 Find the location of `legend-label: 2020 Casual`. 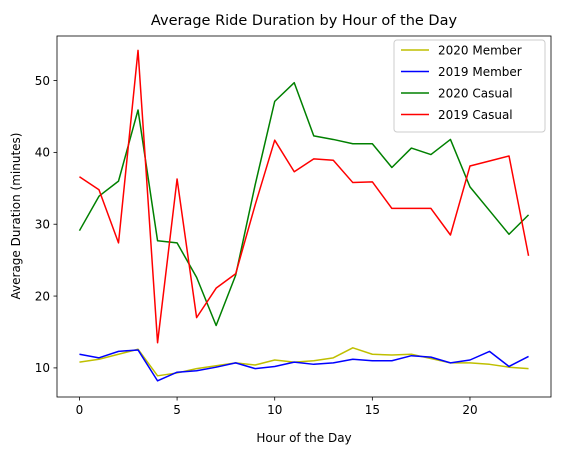

legend-label: 2020 Casual is located at coordinates (475, 93).